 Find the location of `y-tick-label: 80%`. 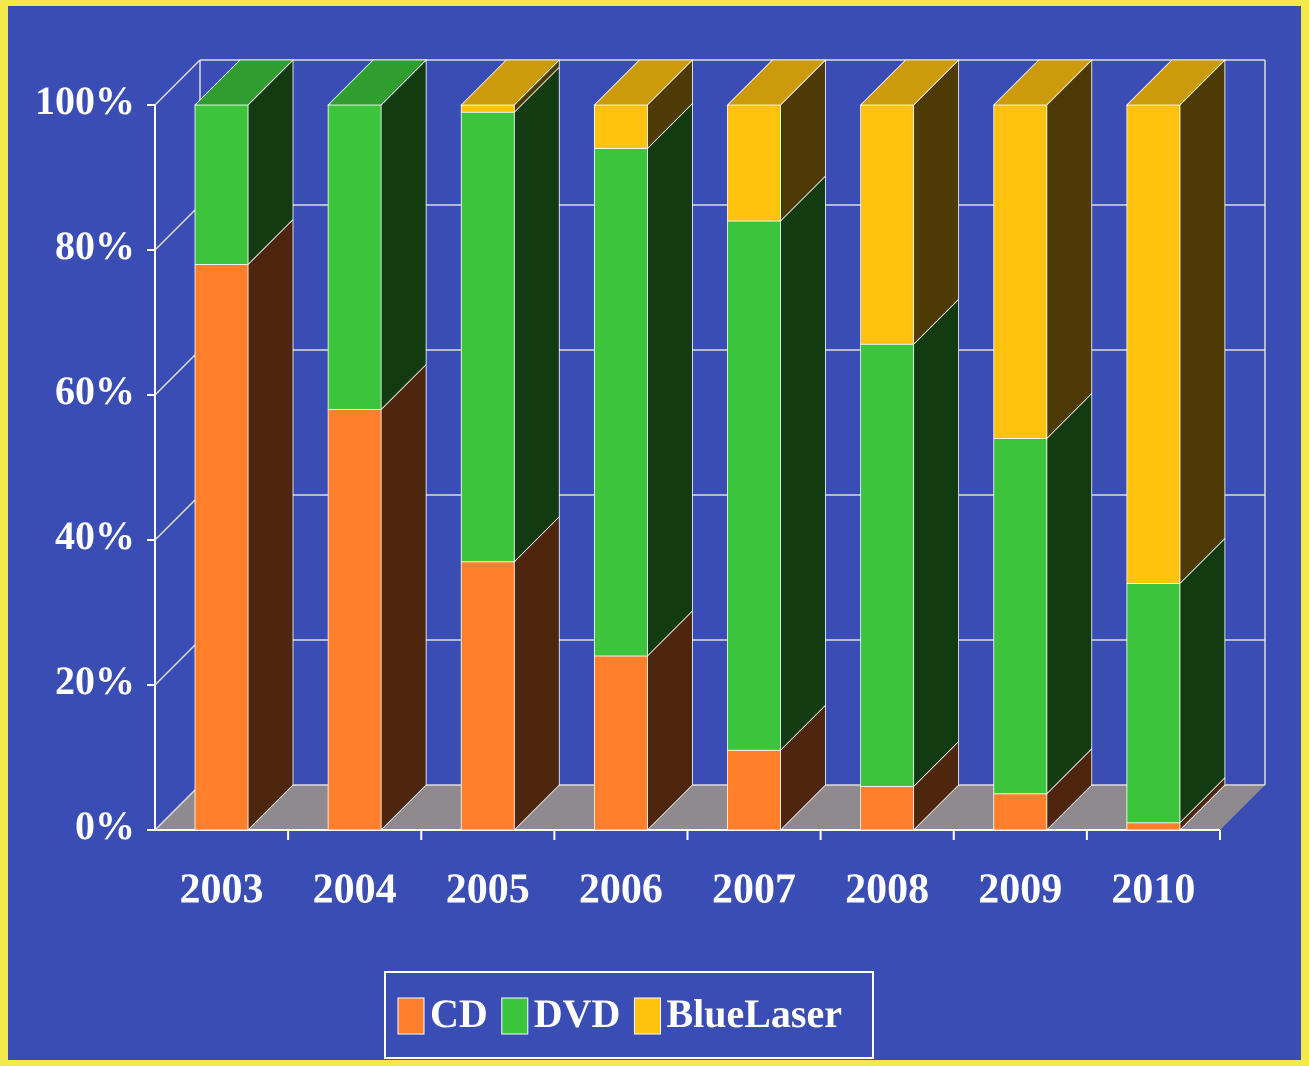

y-tick-label: 80% is located at coordinates (95, 245).